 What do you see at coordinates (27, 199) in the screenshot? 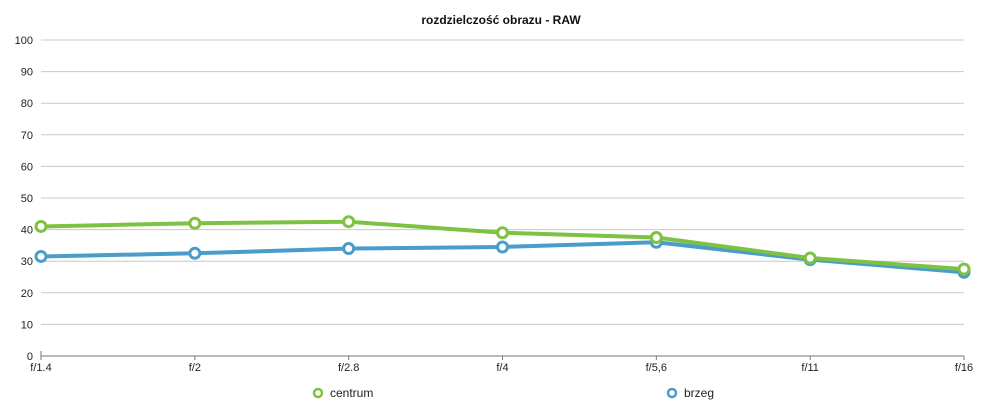
I see `y-tick-label: 50` at bounding box center [27, 199].